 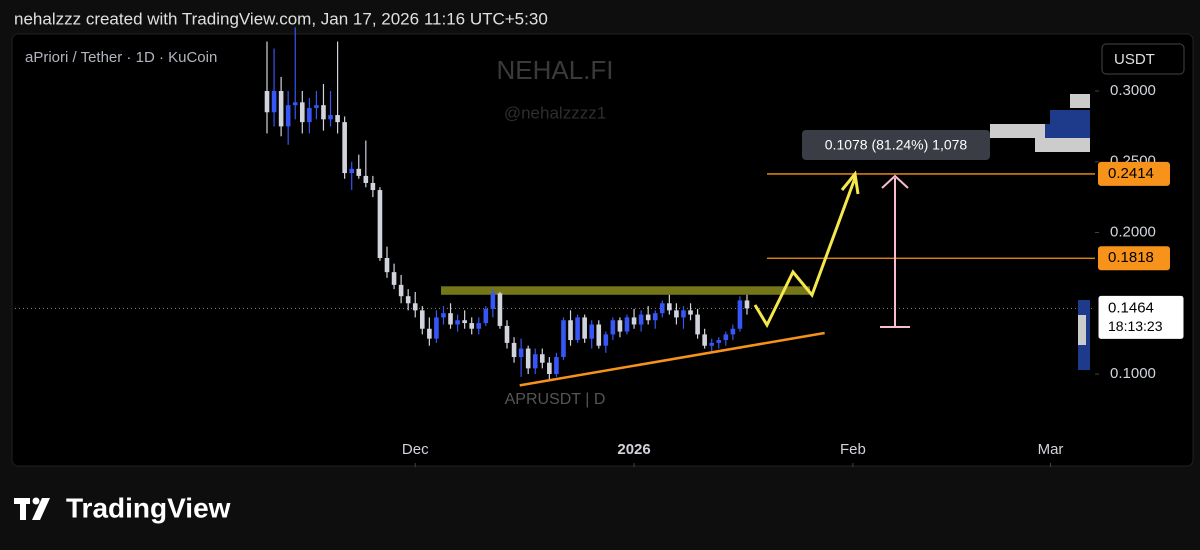 What do you see at coordinates (1133, 373) in the screenshot?
I see `y-tick-label: 0.1000` at bounding box center [1133, 373].